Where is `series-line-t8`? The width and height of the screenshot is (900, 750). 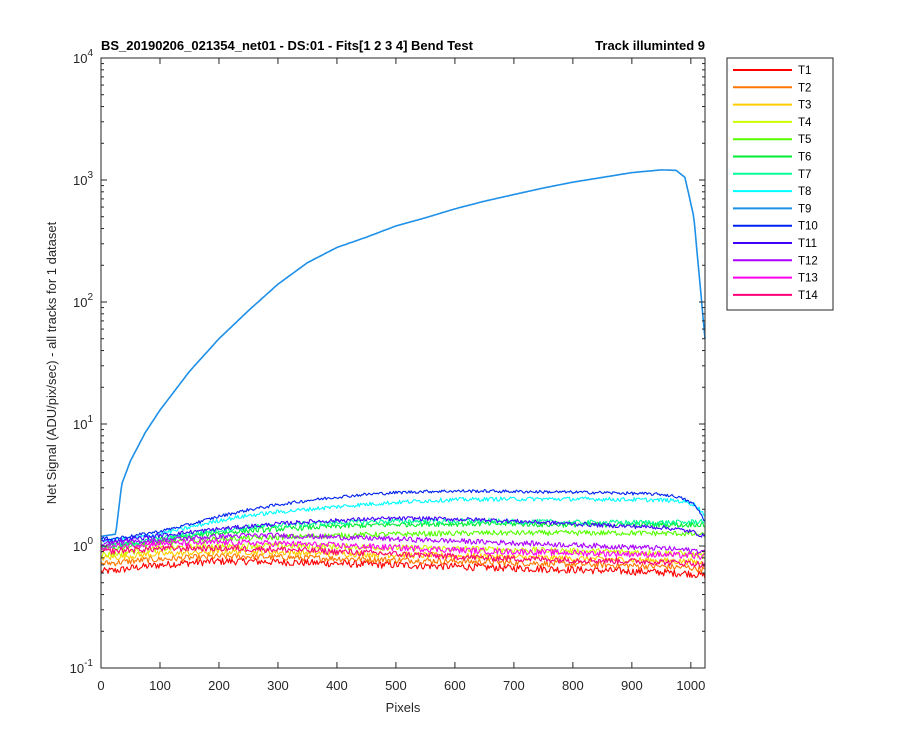
series-line-t8 is located at coordinates (403, 519).